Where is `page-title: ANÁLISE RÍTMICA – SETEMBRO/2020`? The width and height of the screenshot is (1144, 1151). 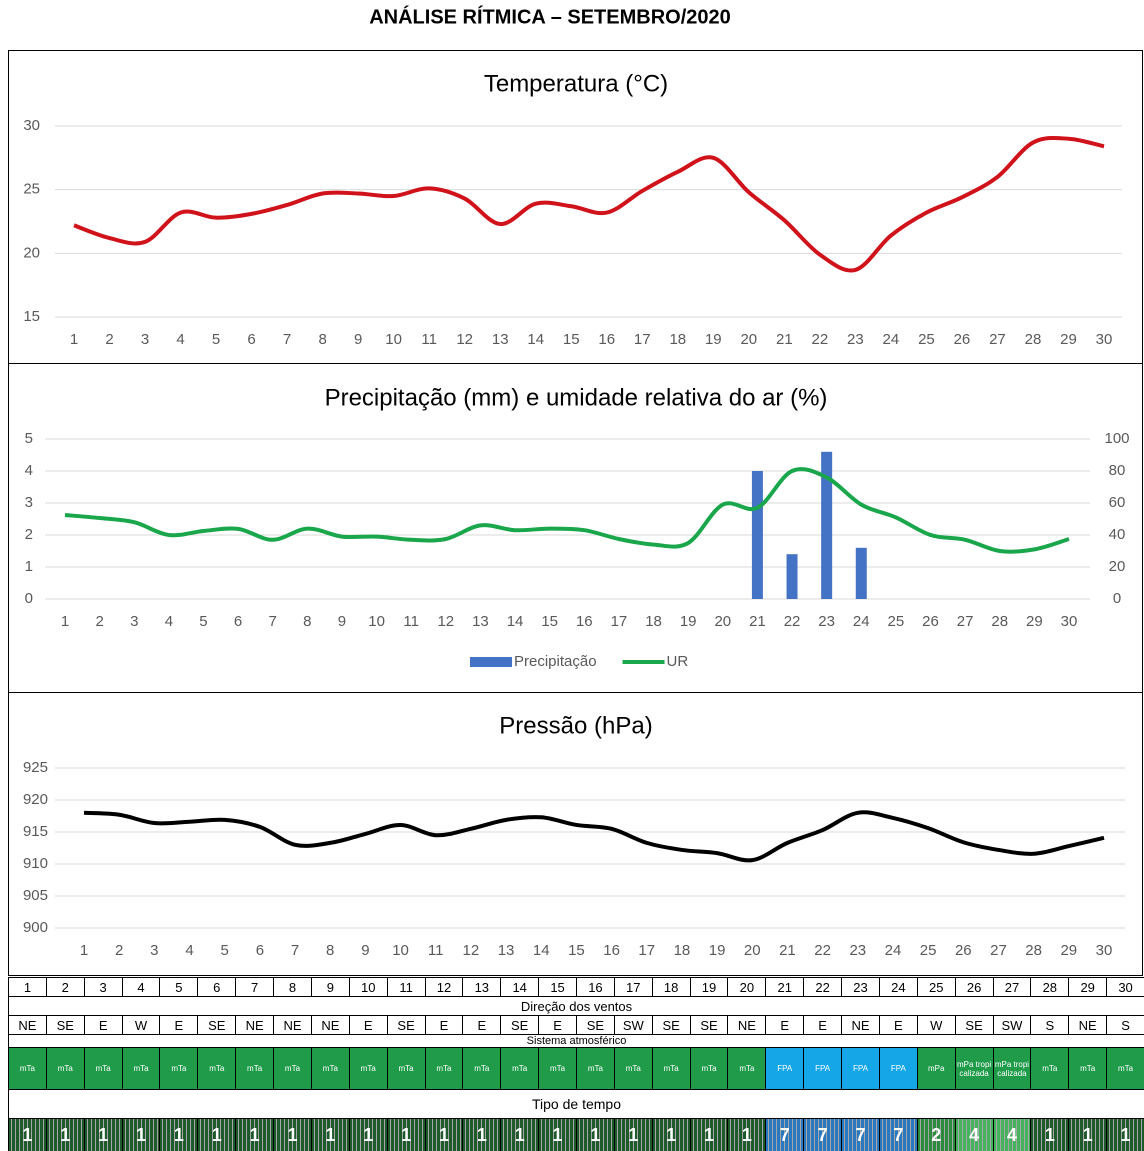 page-title: ANÁLISE RÍTMICA – SETEMBRO/2020 is located at coordinates (550, 16).